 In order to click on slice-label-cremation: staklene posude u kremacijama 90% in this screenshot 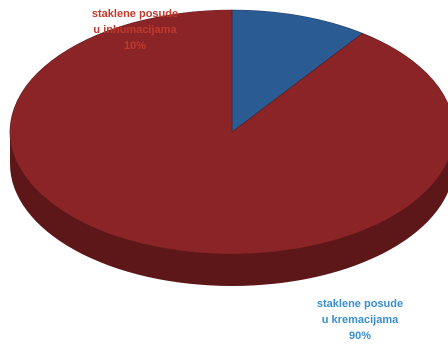, I will do `click(360, 320)`.